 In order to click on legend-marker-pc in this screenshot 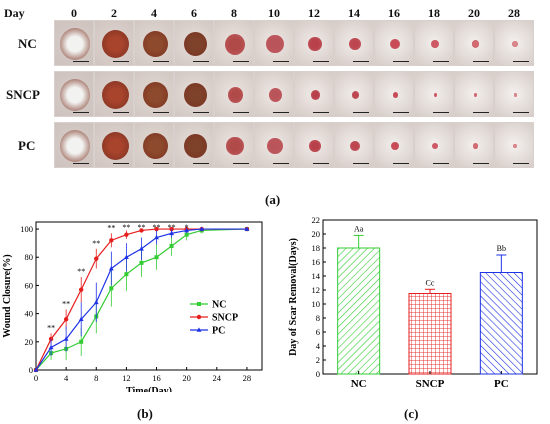, I will do `click(199, 329)`.